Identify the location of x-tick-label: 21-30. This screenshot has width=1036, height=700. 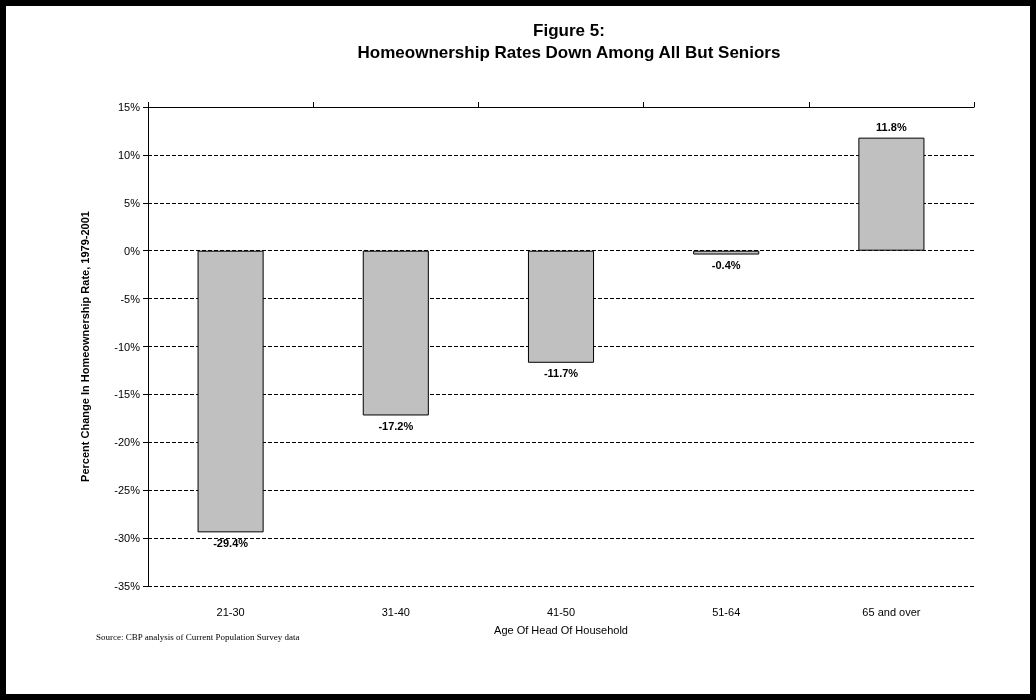
(230, 611).